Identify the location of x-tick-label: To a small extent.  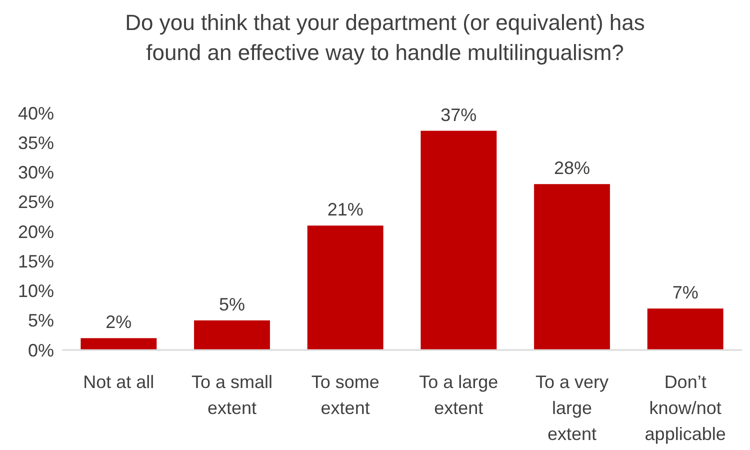
(232, 395).